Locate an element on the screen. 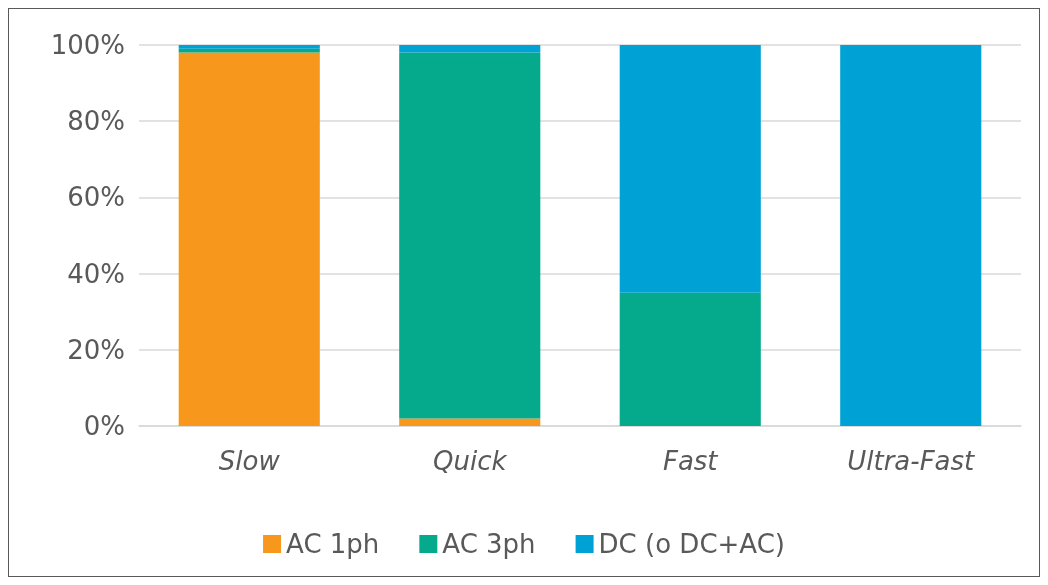 Image resolution: width=1048 pixels, height=585 pixels. legend-label: AC 3ph is located at coordinates (489, 544).